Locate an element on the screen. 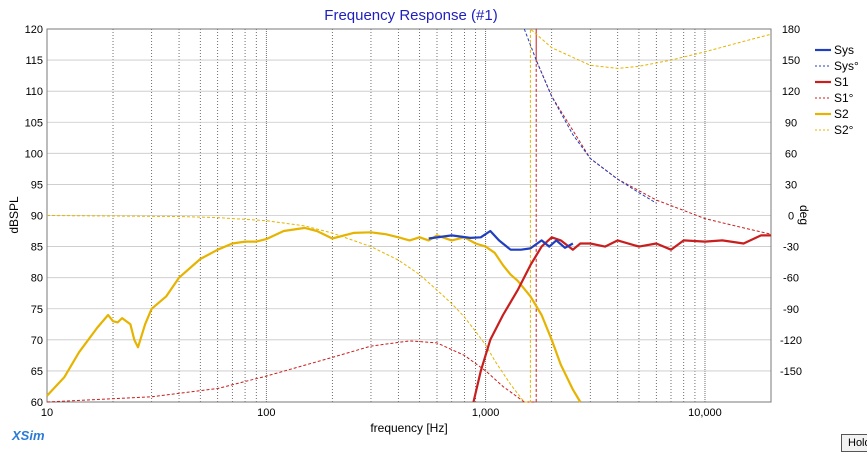 The width and height of the screenshot is (867, 452). y2-tick-label: 90 is located at coordinates (791, 123).